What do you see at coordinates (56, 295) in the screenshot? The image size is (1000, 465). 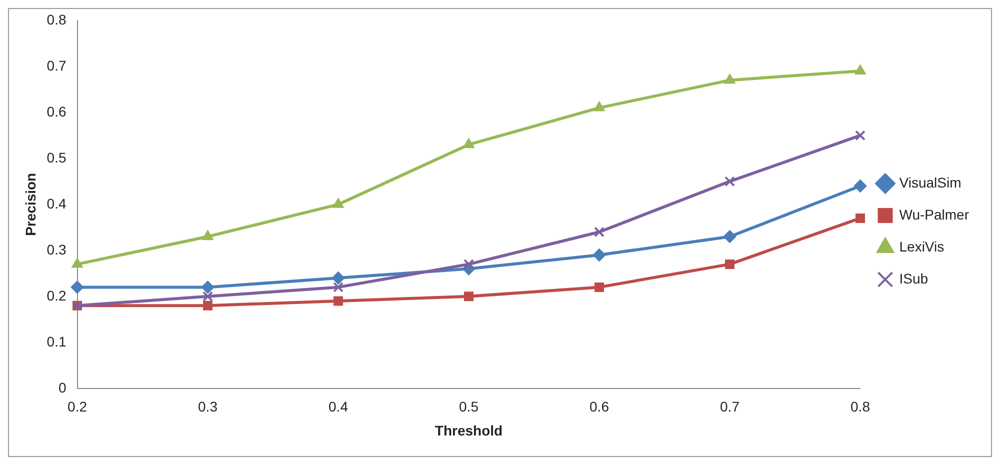 I see `y-tick-label: 0.2` at bounding box center [56, 295].